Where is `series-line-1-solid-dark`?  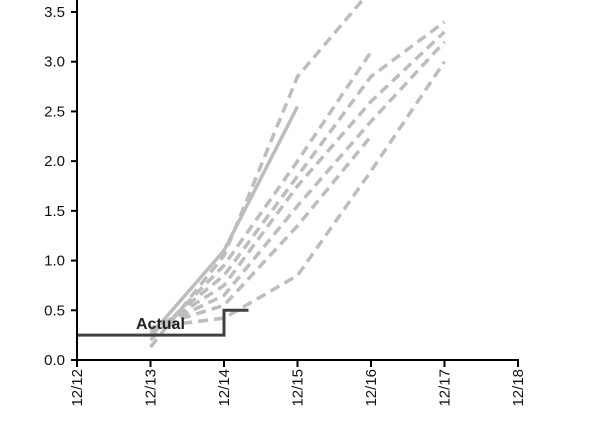
series-line-1-solid-dark is located at coordinates (163, 322).